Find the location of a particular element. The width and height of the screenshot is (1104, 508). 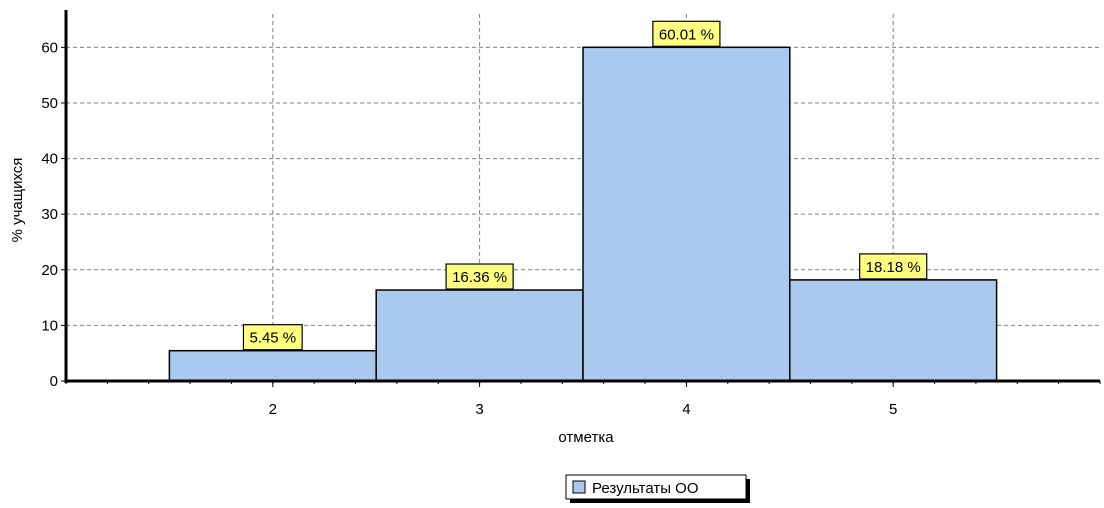

data-label: 16.36 % is located at coordinates (479, 276).